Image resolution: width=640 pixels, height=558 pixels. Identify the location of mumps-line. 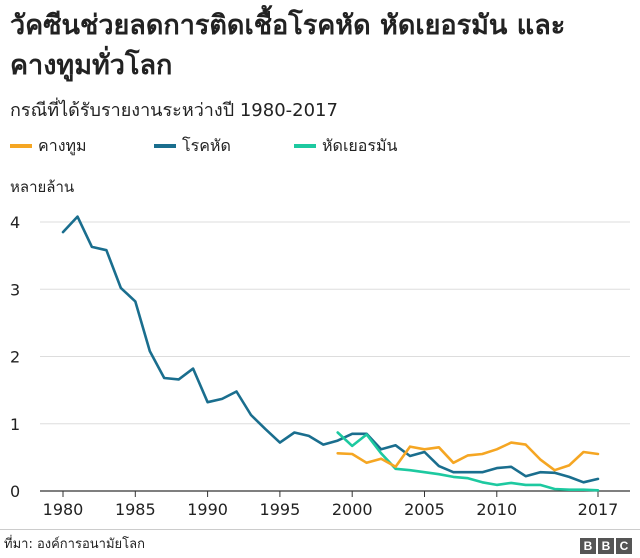
(468, 456).